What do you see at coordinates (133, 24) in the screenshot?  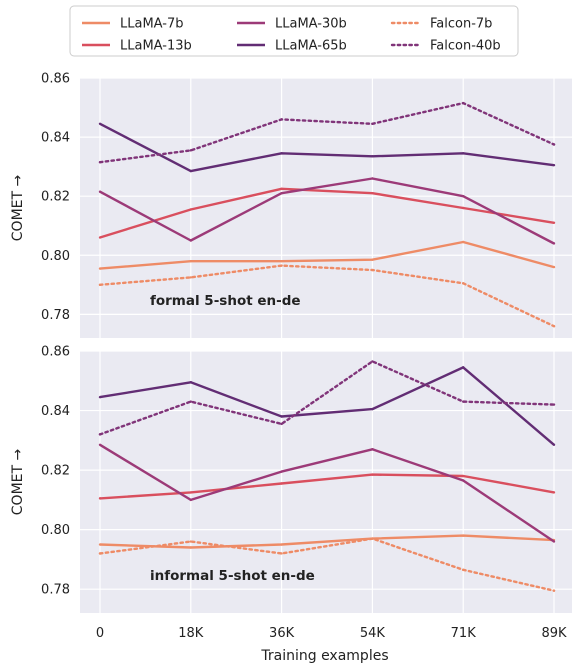 I see `legend-item-llama-7b: LLaMA-7b` at bounding box center [133, 24].